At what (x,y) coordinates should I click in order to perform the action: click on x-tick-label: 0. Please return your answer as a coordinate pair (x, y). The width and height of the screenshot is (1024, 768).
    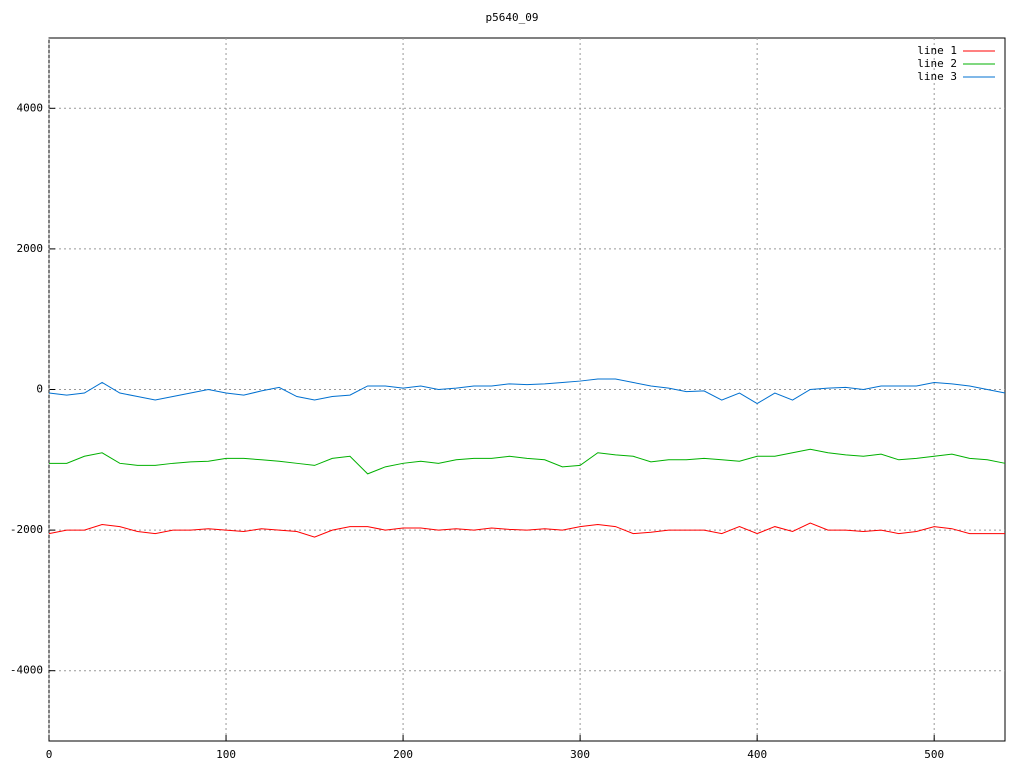
    Looking at the image, I should click on (49, 754).